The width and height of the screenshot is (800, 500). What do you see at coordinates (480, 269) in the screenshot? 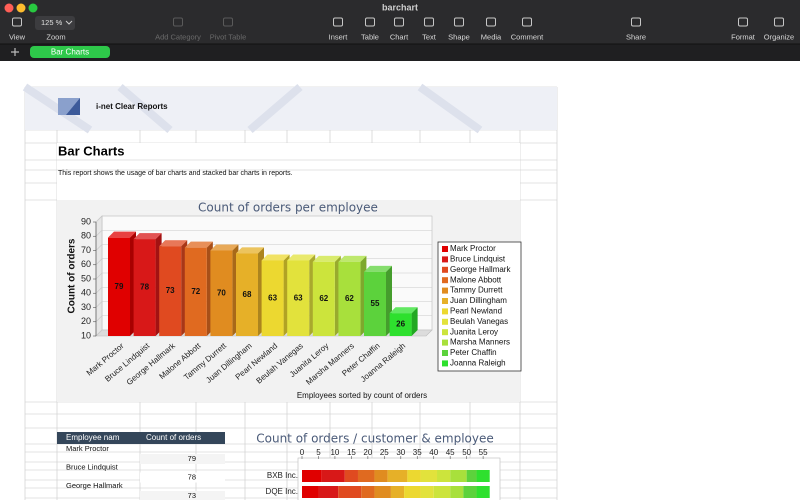
I see `legend-label: George Hallmark` at bounding box center [480, 269].